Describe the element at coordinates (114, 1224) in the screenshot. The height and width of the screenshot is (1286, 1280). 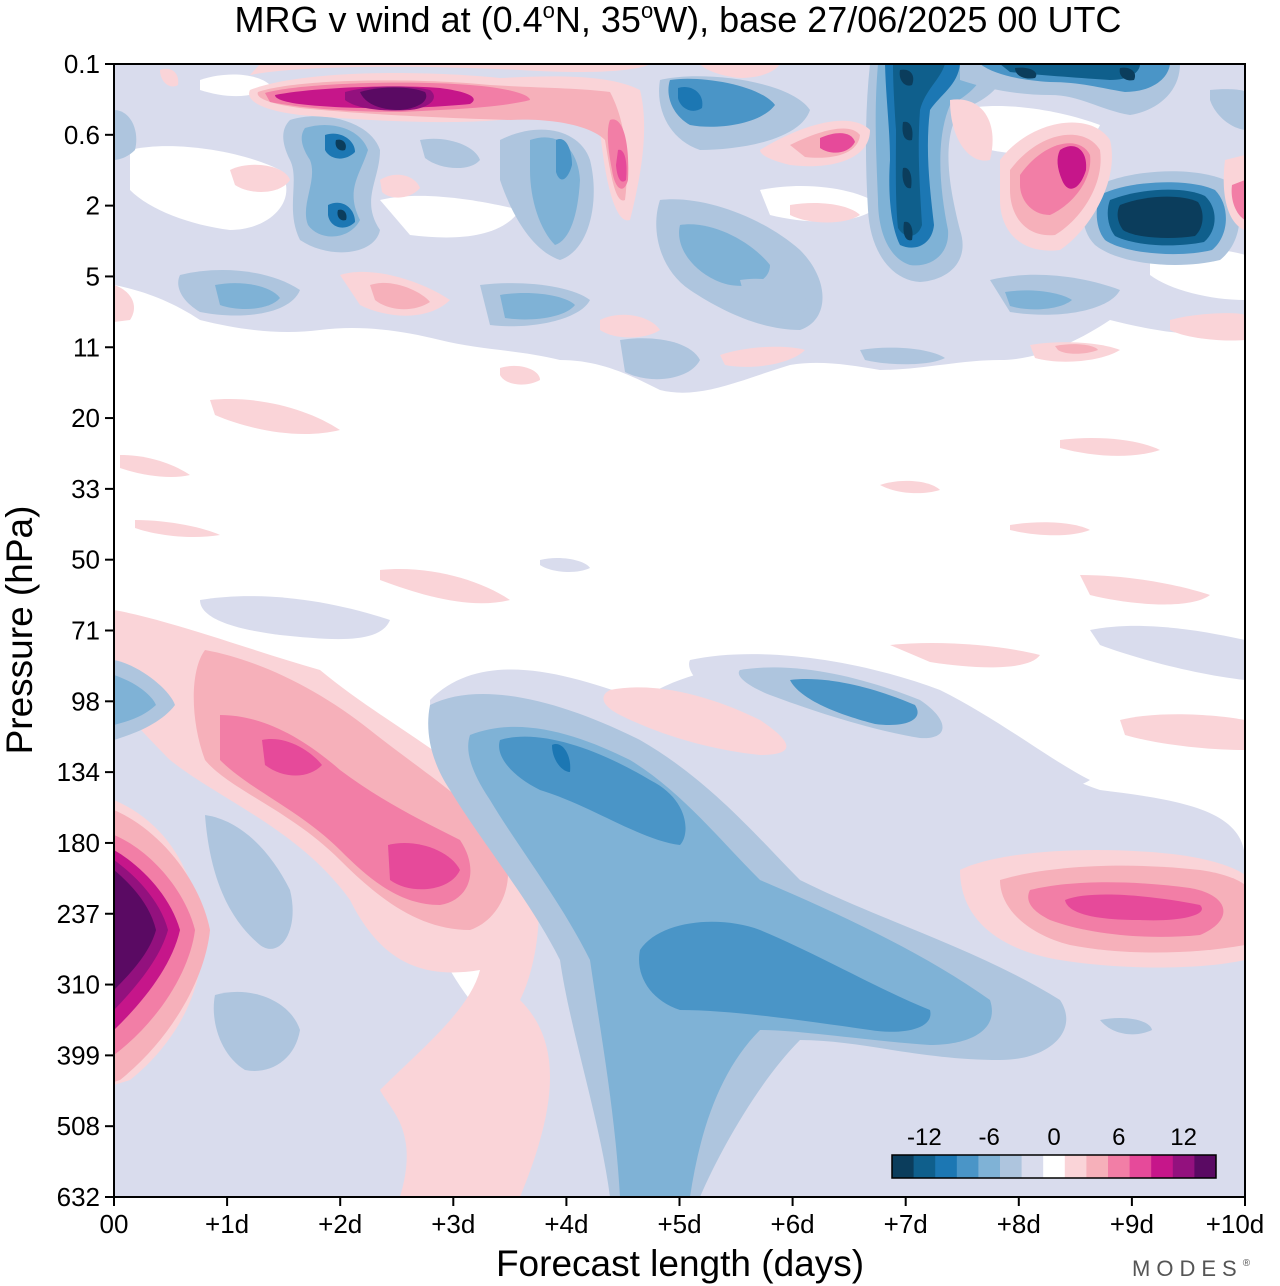
I see `x-tick-label: 00` at that location.